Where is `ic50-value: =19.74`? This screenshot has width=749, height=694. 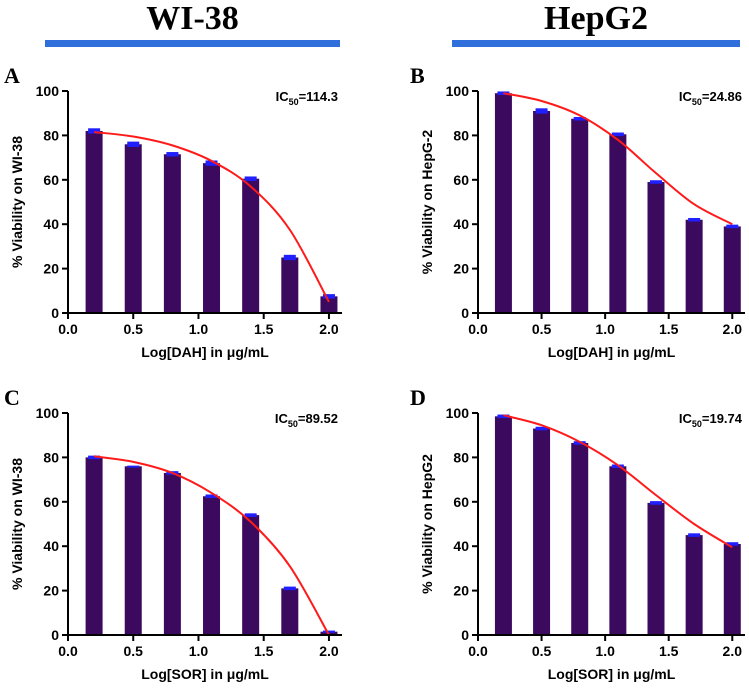
ic50-value: =19.74 is located at coordinates (722, 418).